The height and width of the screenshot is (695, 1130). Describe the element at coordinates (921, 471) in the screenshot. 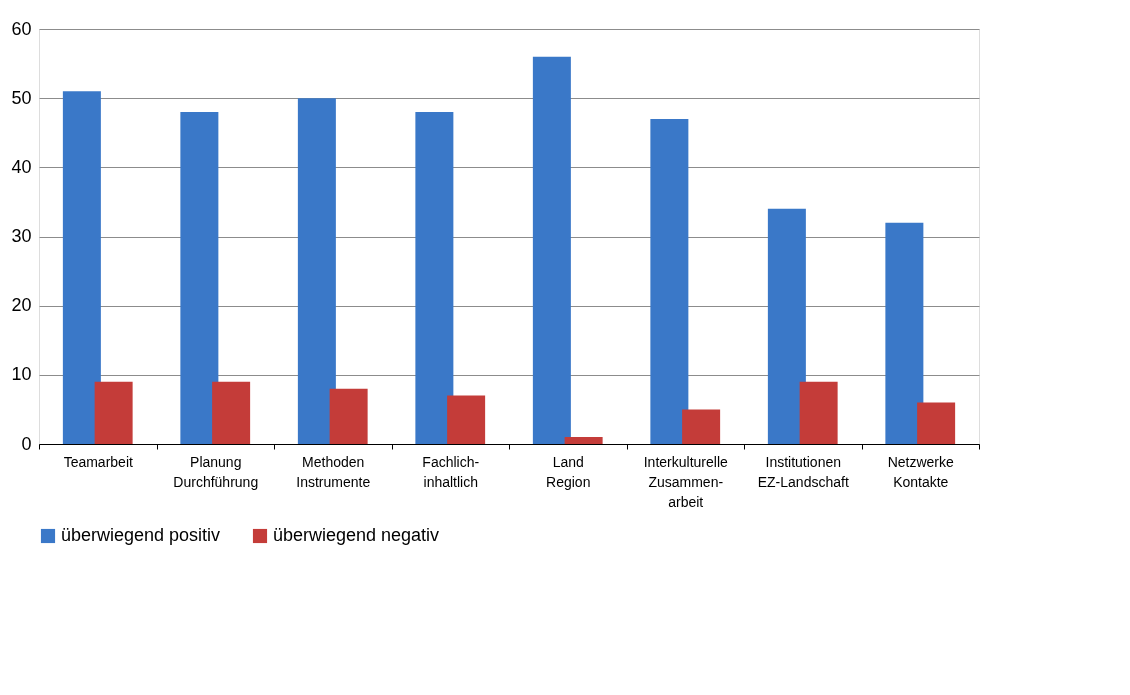

I see `x-tick-label: Netzwerke Kontakte` at that location.